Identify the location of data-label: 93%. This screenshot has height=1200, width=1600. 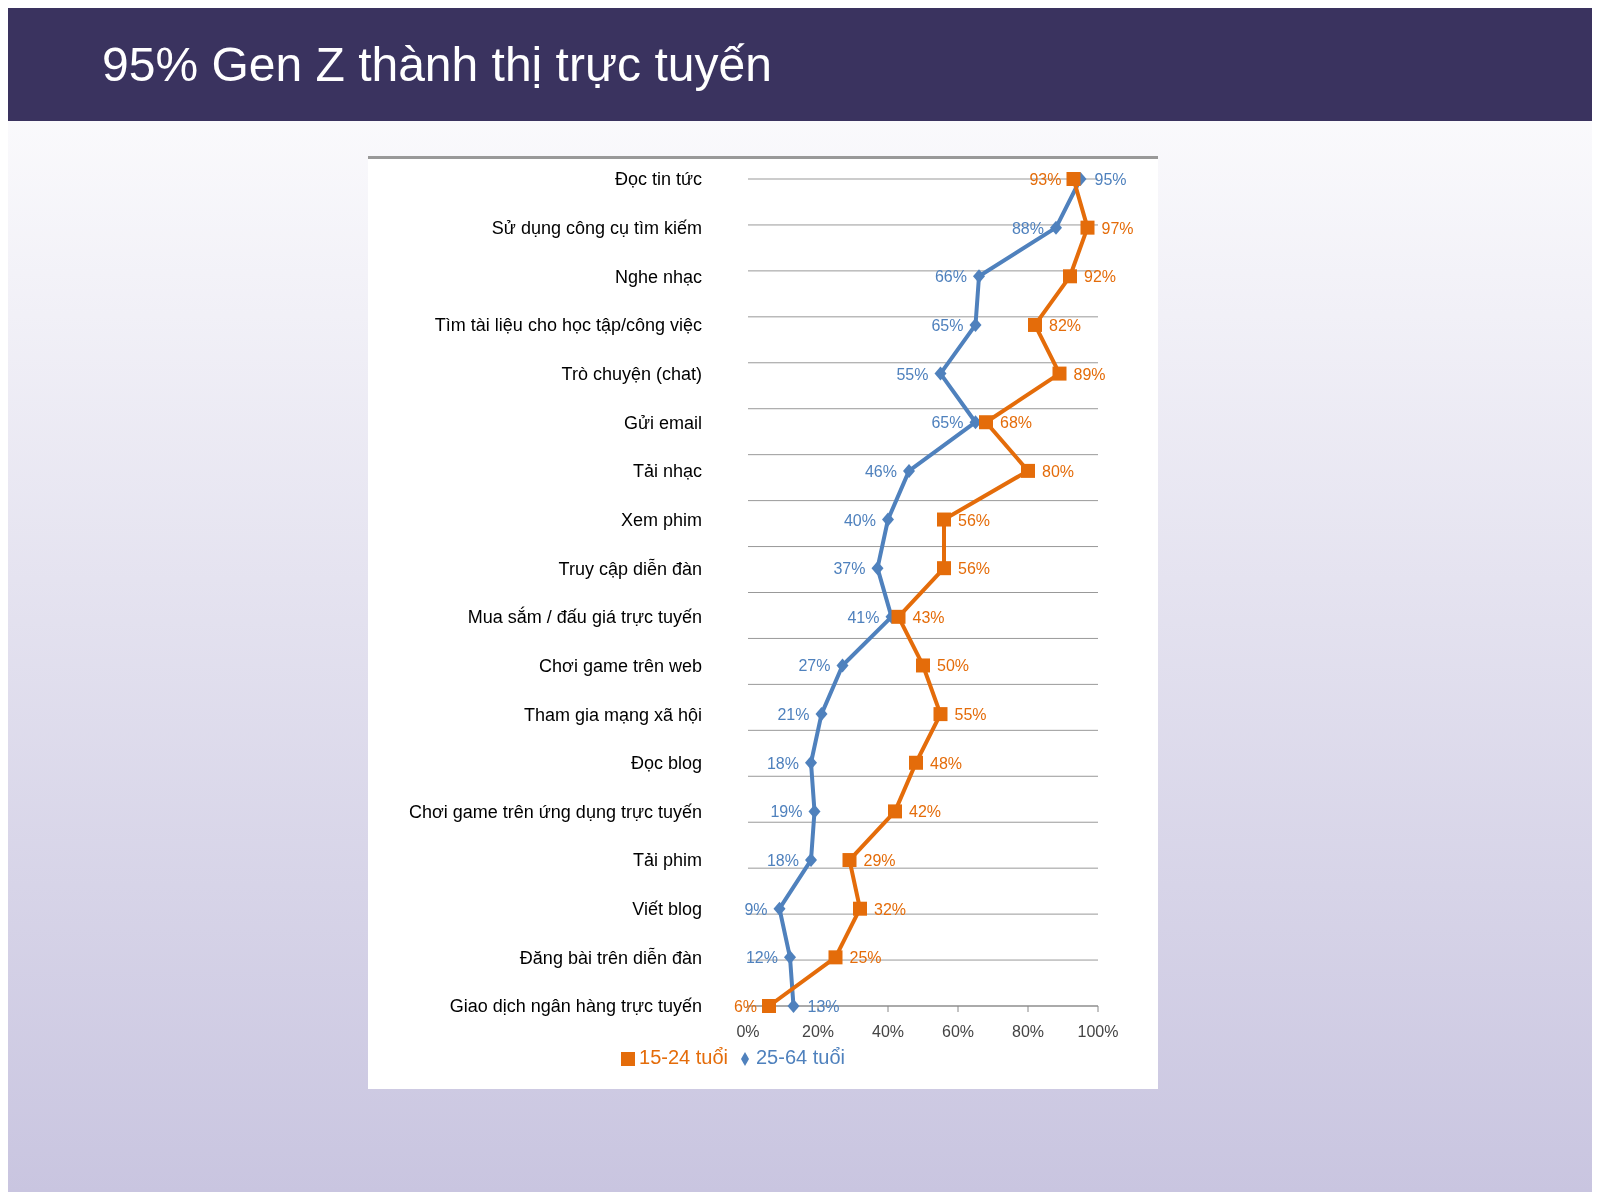
(1045, 179).